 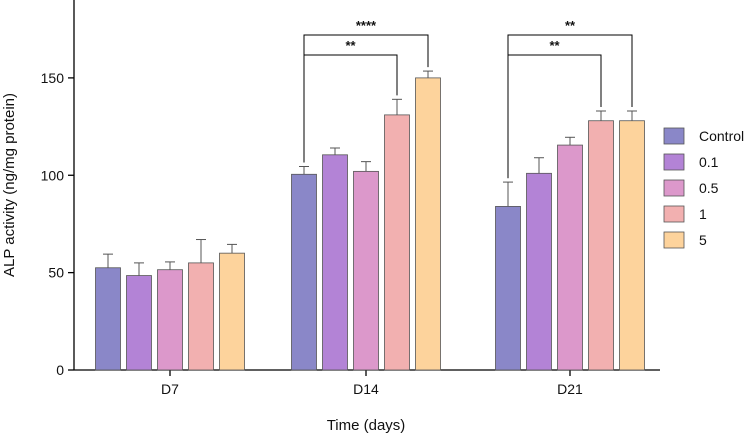 I want to click on legend-label: 0.5, so click(x=709, y=188).